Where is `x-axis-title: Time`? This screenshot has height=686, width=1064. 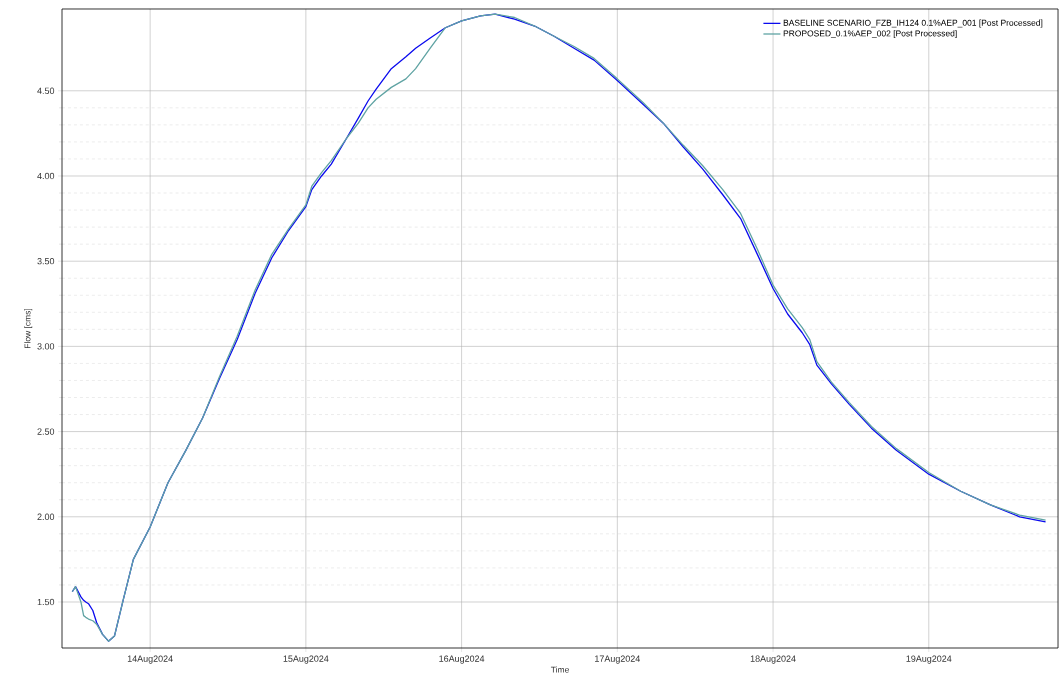 x-axis-title: Time is located at coordinates (559, 669).